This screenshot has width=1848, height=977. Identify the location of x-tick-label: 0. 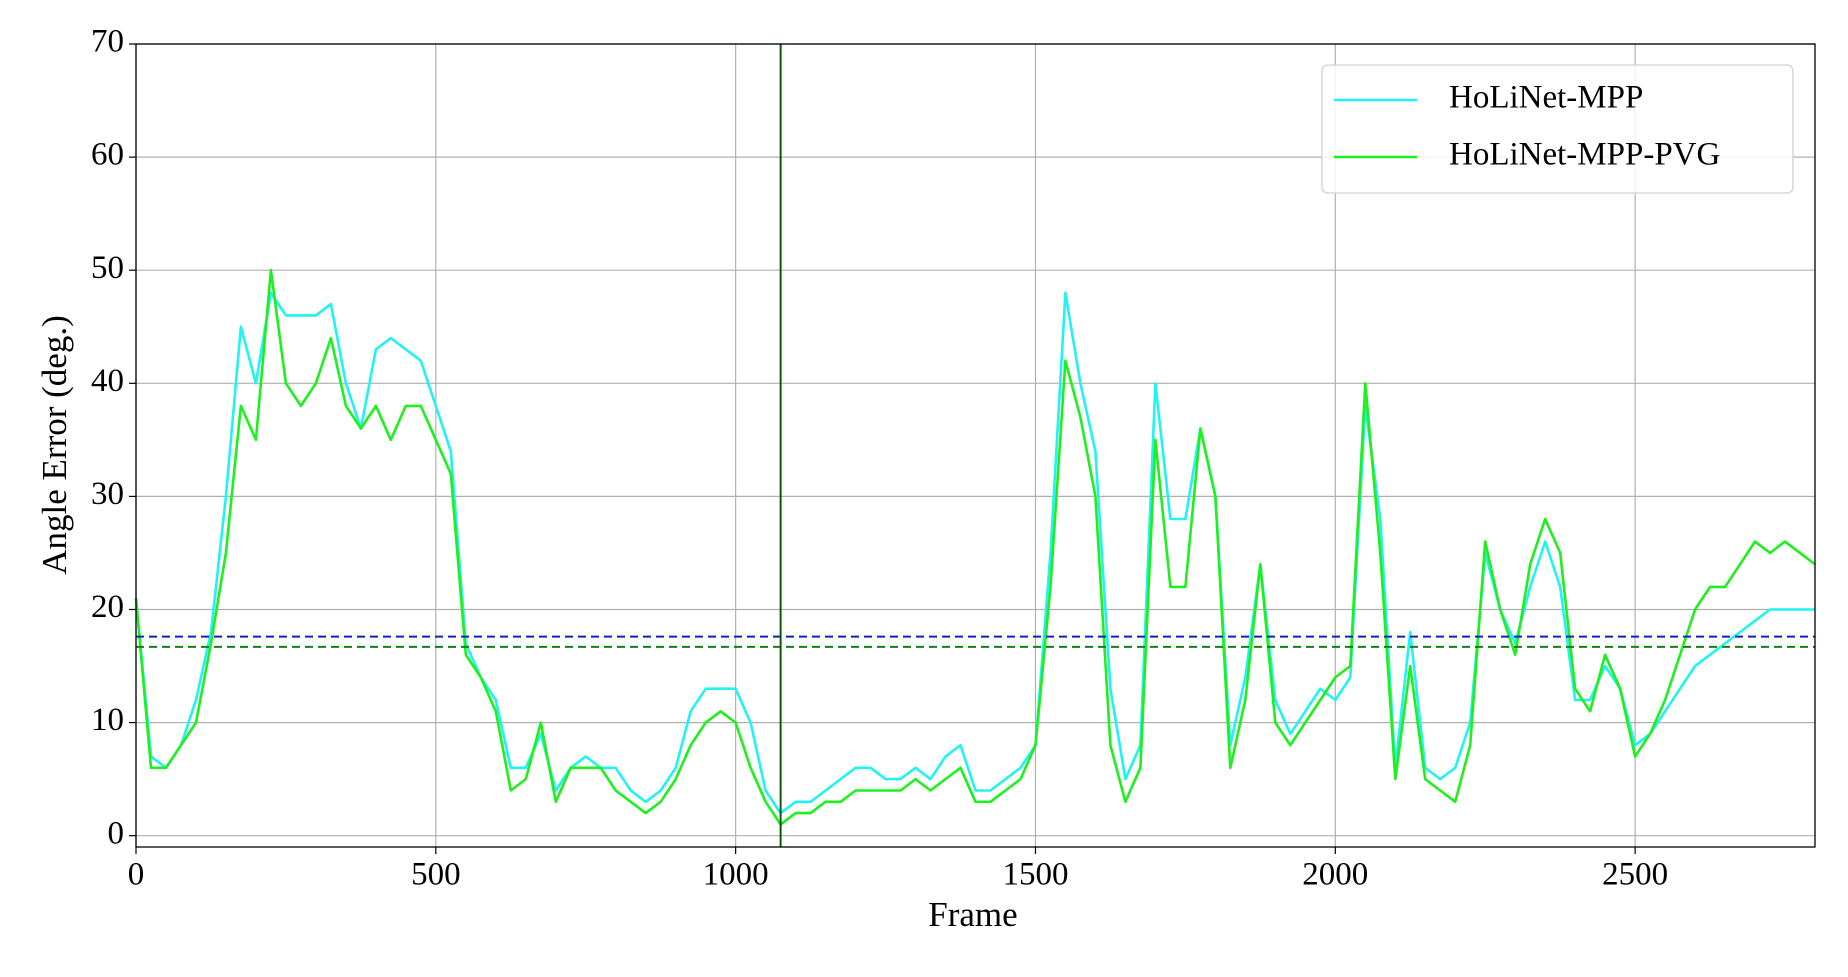
(136, 875).